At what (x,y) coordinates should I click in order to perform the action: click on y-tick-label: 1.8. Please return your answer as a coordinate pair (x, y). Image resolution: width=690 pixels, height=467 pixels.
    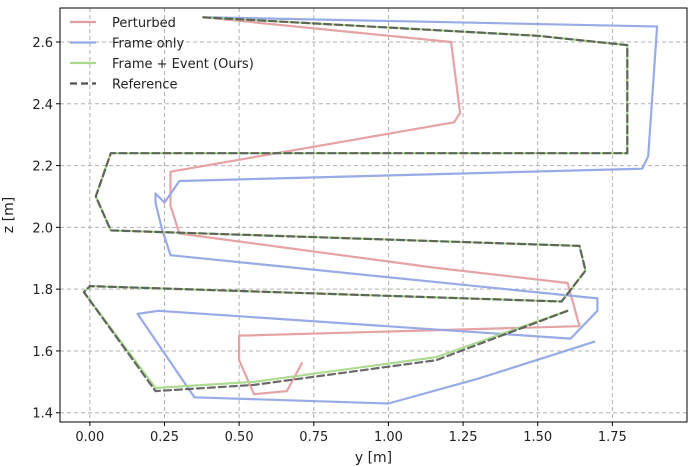
    Looking at the image, I should click on (42, 290).